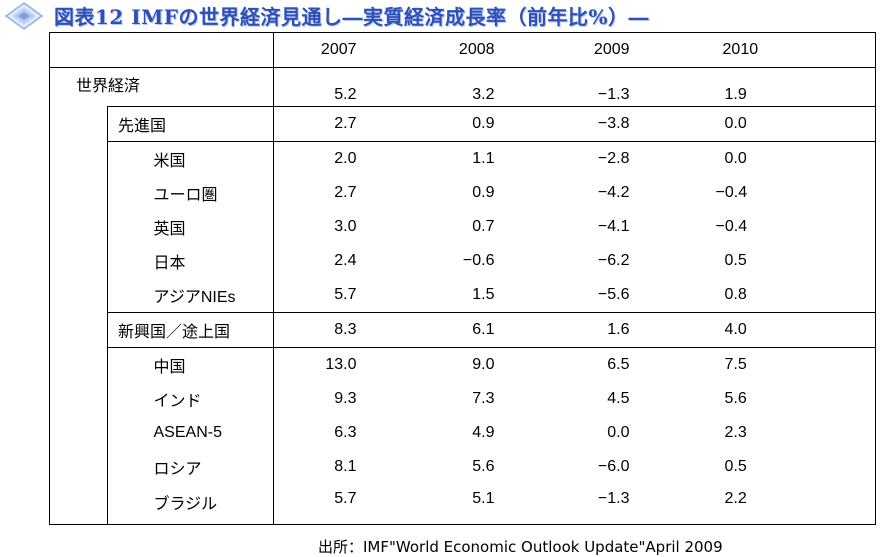 This screenshot has width=881, height=557. What do you see at coordinates (773, 504) in the screenshot?
I see `cell-value: 2.2` at bounding box center [773, 504].